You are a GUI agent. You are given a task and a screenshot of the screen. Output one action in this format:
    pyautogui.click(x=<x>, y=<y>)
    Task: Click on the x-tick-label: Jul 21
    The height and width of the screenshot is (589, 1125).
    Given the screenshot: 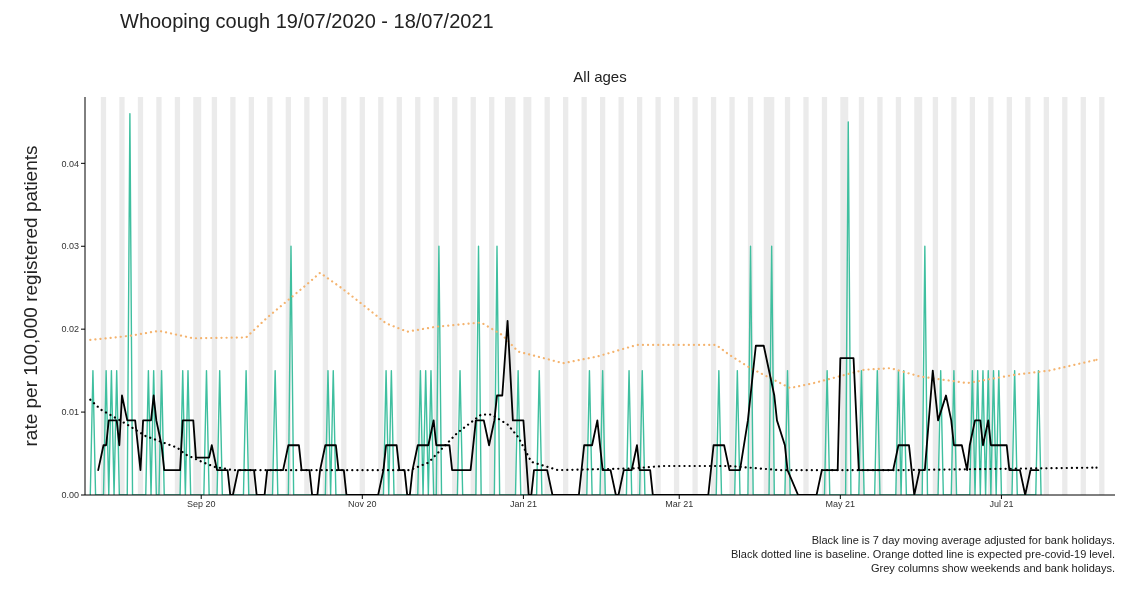 What is the action you would take?
    pyautogui.click(x=1001, y=504)
    